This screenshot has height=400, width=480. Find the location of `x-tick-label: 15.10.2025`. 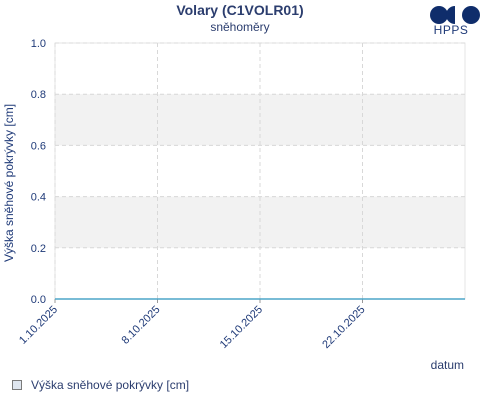

x-tick-label: 15.10.2025 is located at coordinates (241, 327).